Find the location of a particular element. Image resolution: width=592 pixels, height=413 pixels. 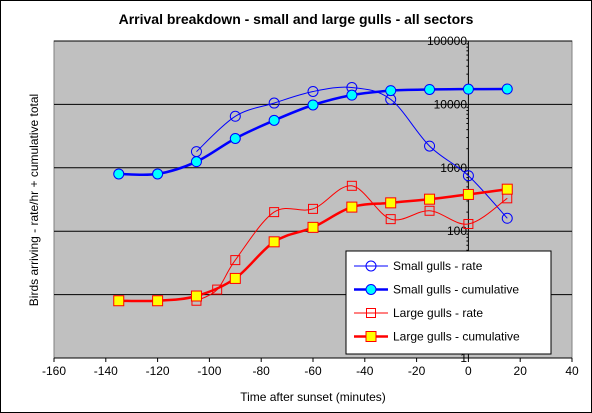

x-tick-label: -60 is located at coordinates (313, 371).